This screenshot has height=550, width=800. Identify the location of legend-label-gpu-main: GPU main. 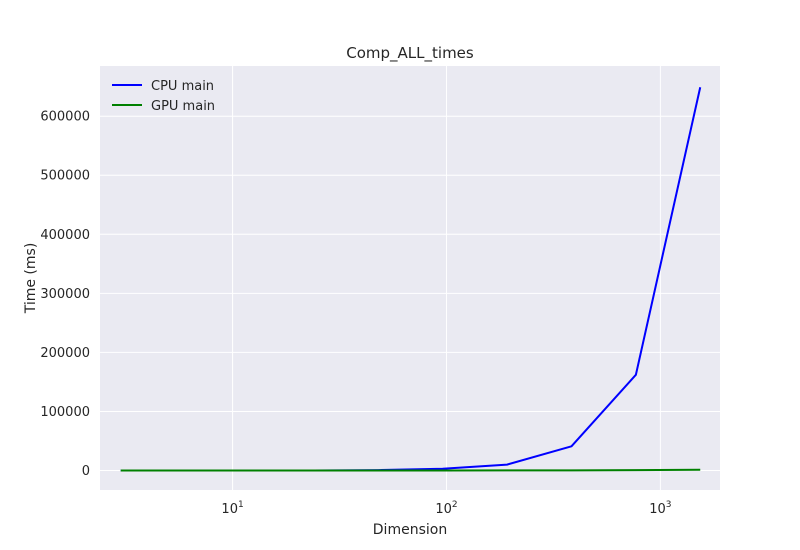
(183, 106).